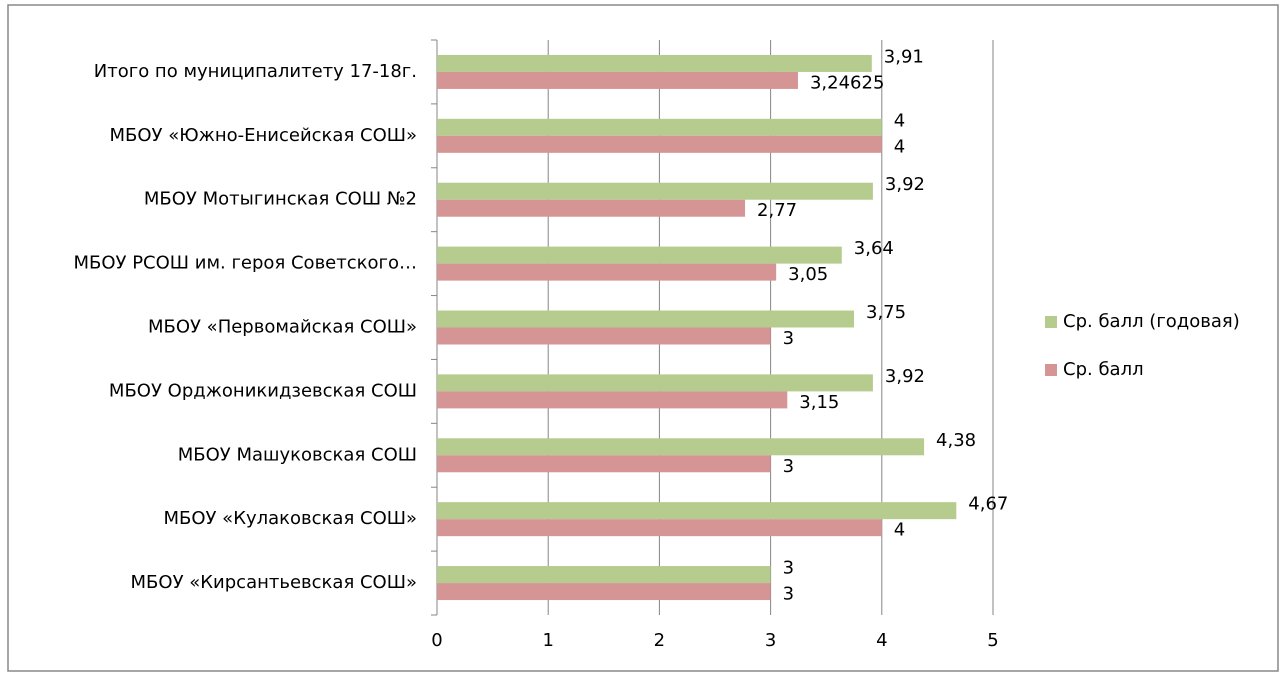  What do you see at coordinates (874, 248) in the screenshot?
I see `value-label: 3,64` at bounding box center [874, 248].